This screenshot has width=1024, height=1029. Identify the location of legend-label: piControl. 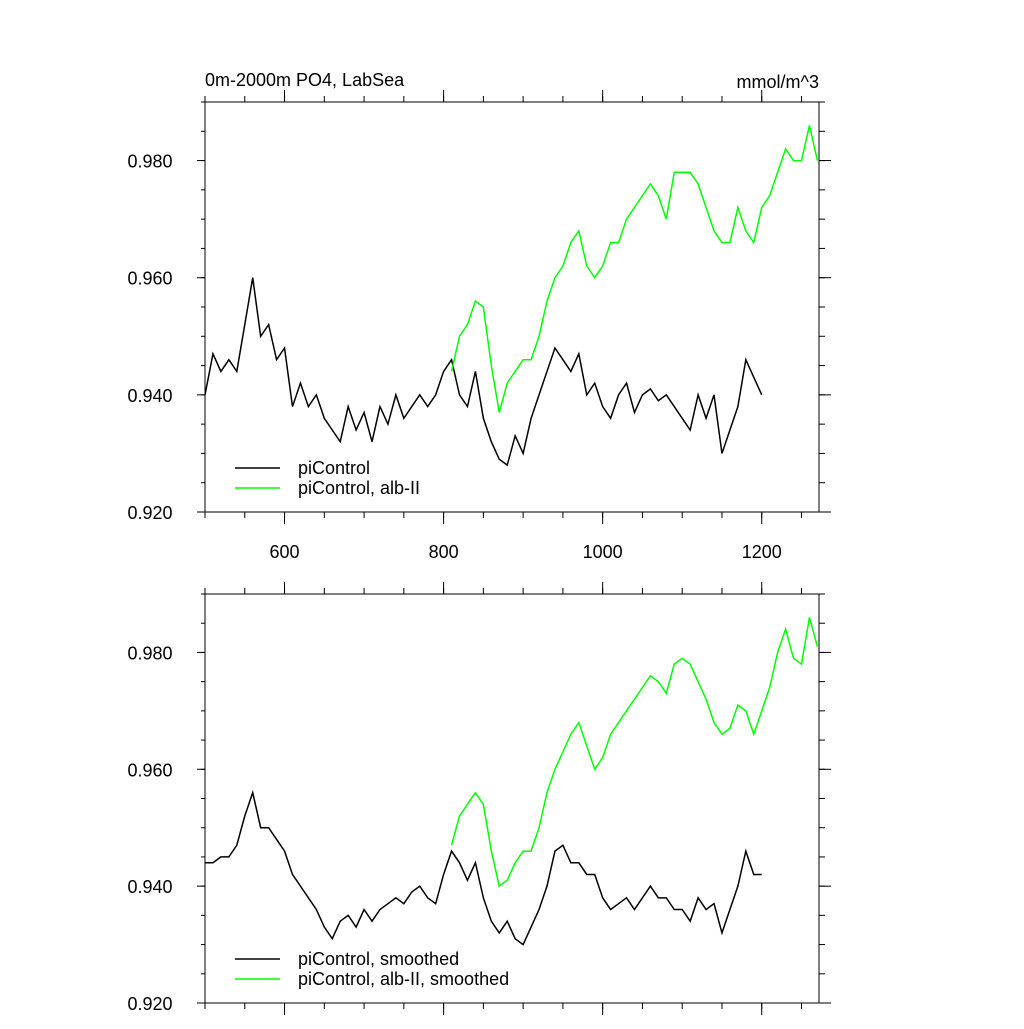
(334, 468).